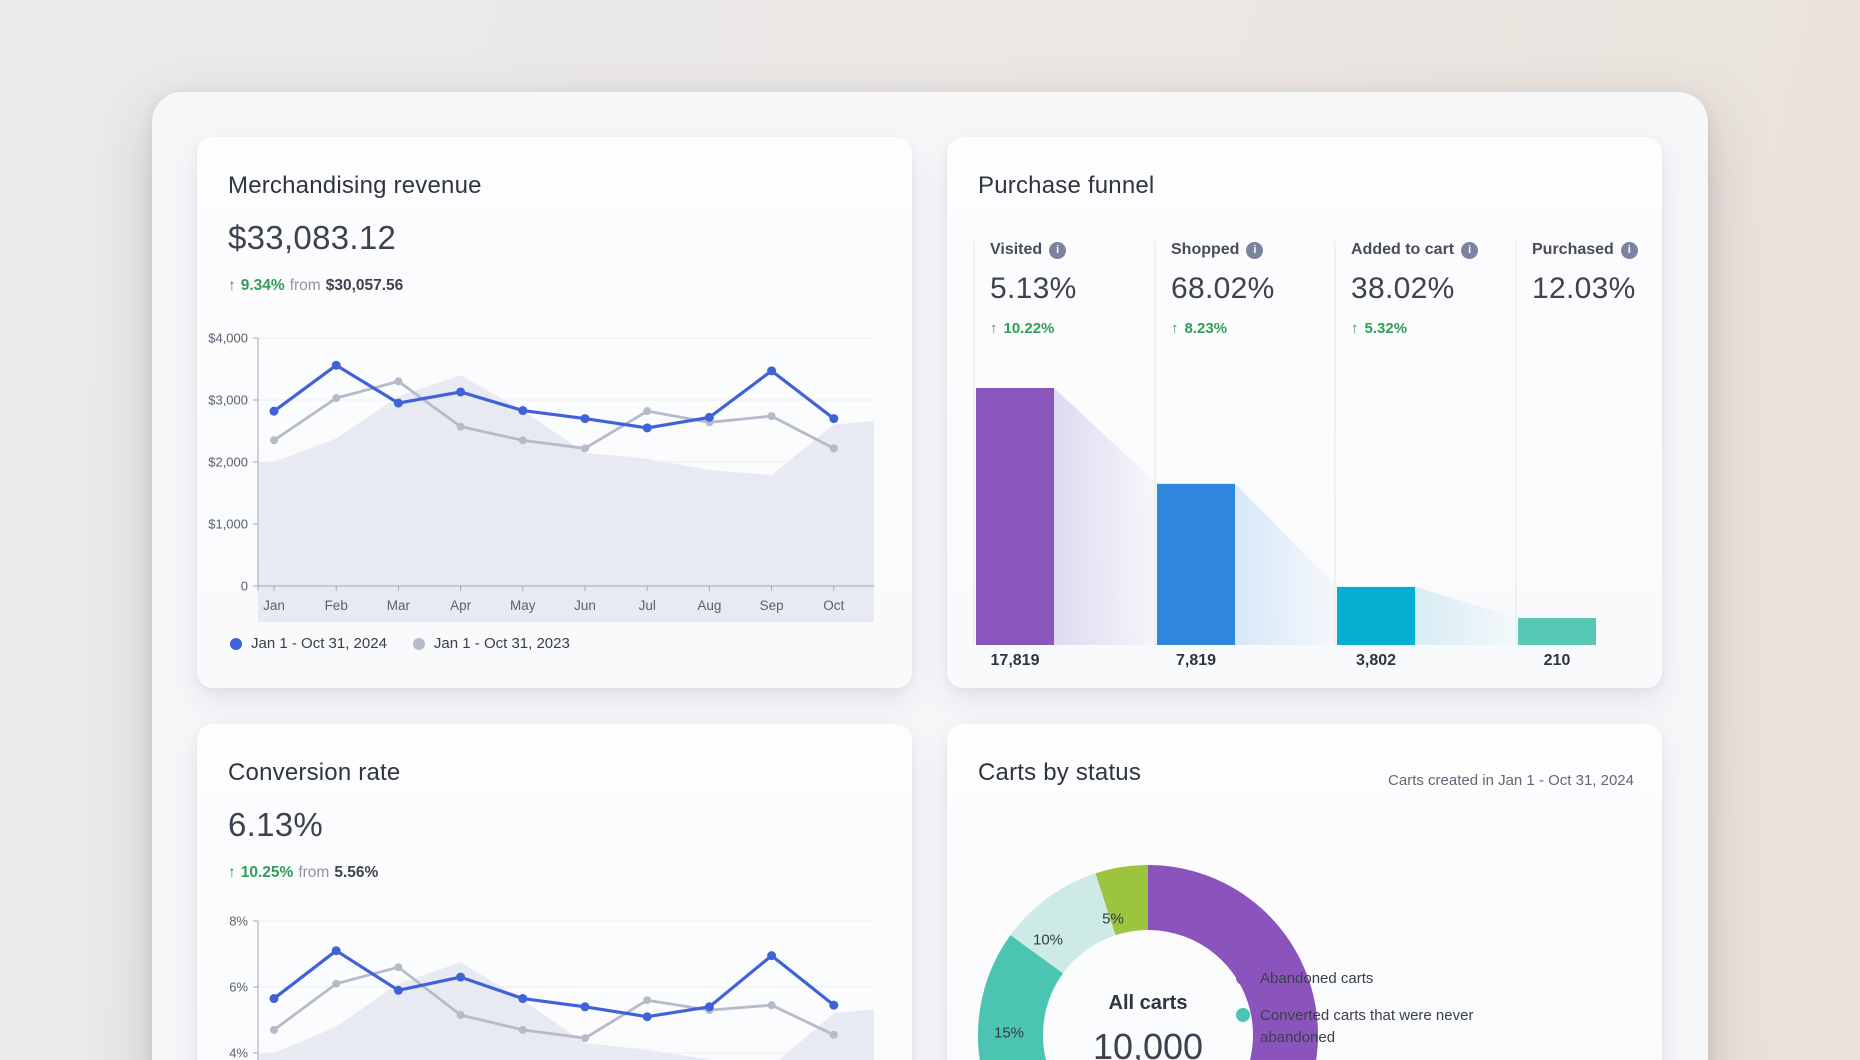 The height and width of the screenshot is (1060, 1860). Describe the element at coordinates (228, 524) in the screenshot. I see `svg-text: $1,000` at that location.